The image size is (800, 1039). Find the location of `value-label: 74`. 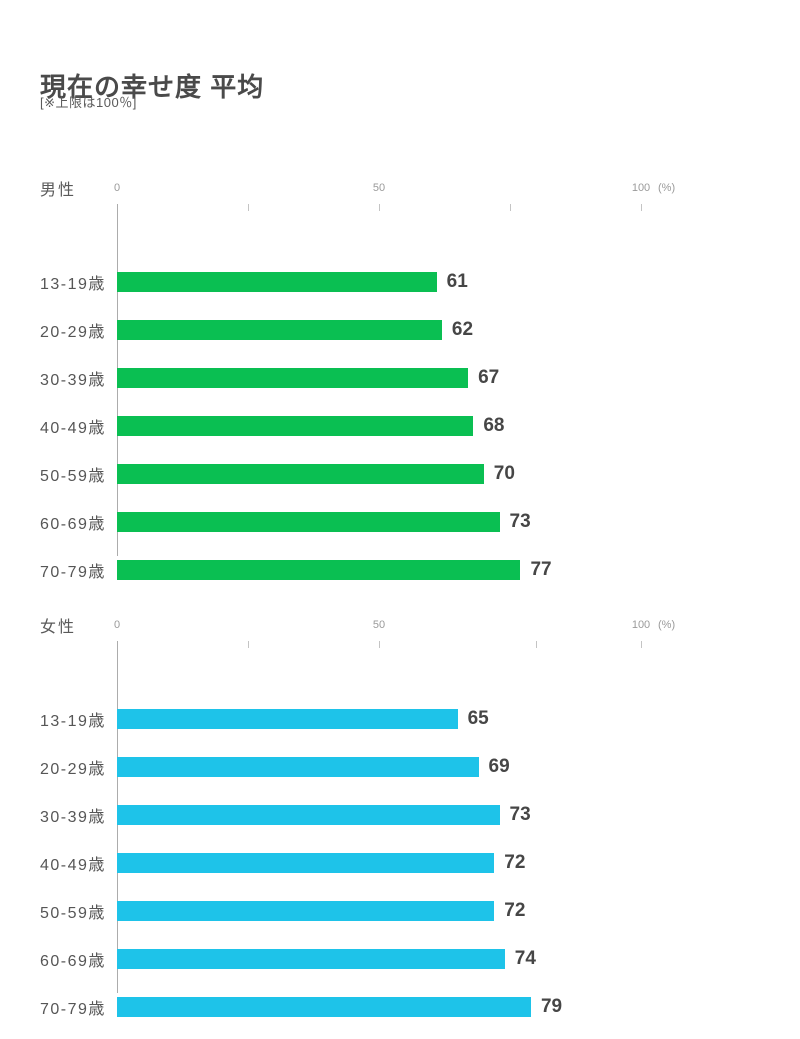

value-label: 74 is located at coordinates (525, 958).